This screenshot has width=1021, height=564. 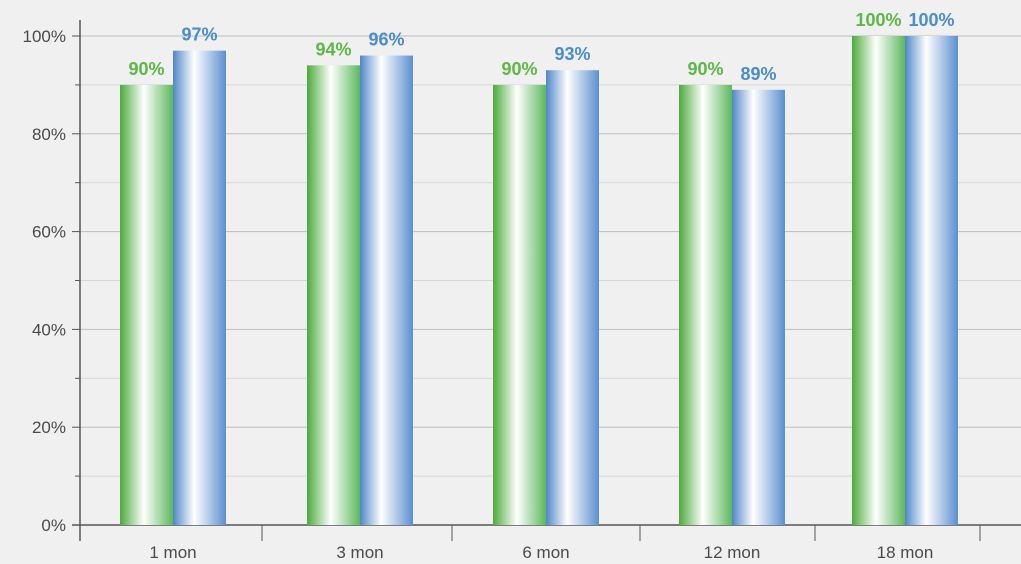 I want to click on bar-series-1-1-mon, so click(x=146, y=305).